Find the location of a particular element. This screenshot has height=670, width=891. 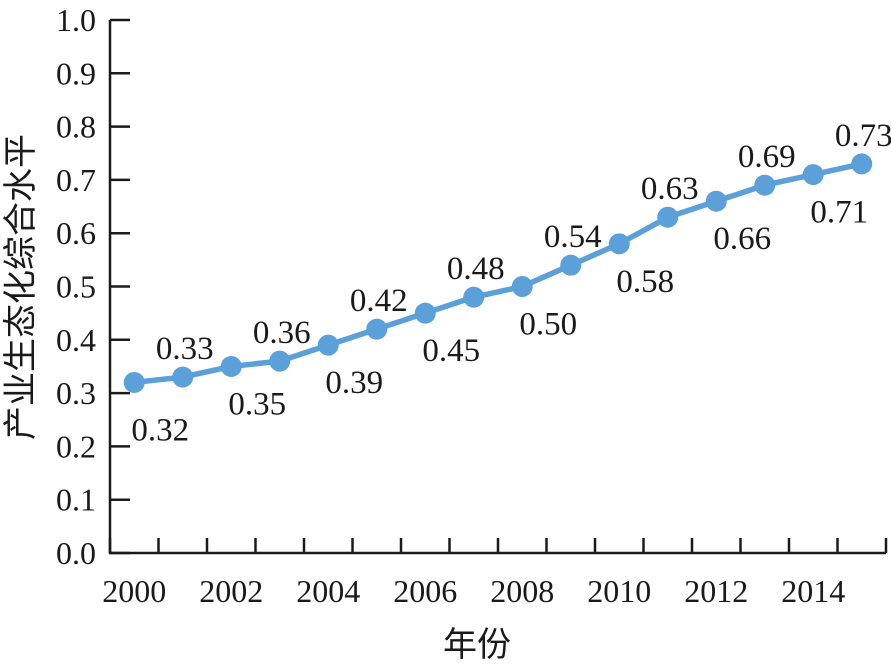

y-tick-label: 0.2 is located at coordinates (76, 446).